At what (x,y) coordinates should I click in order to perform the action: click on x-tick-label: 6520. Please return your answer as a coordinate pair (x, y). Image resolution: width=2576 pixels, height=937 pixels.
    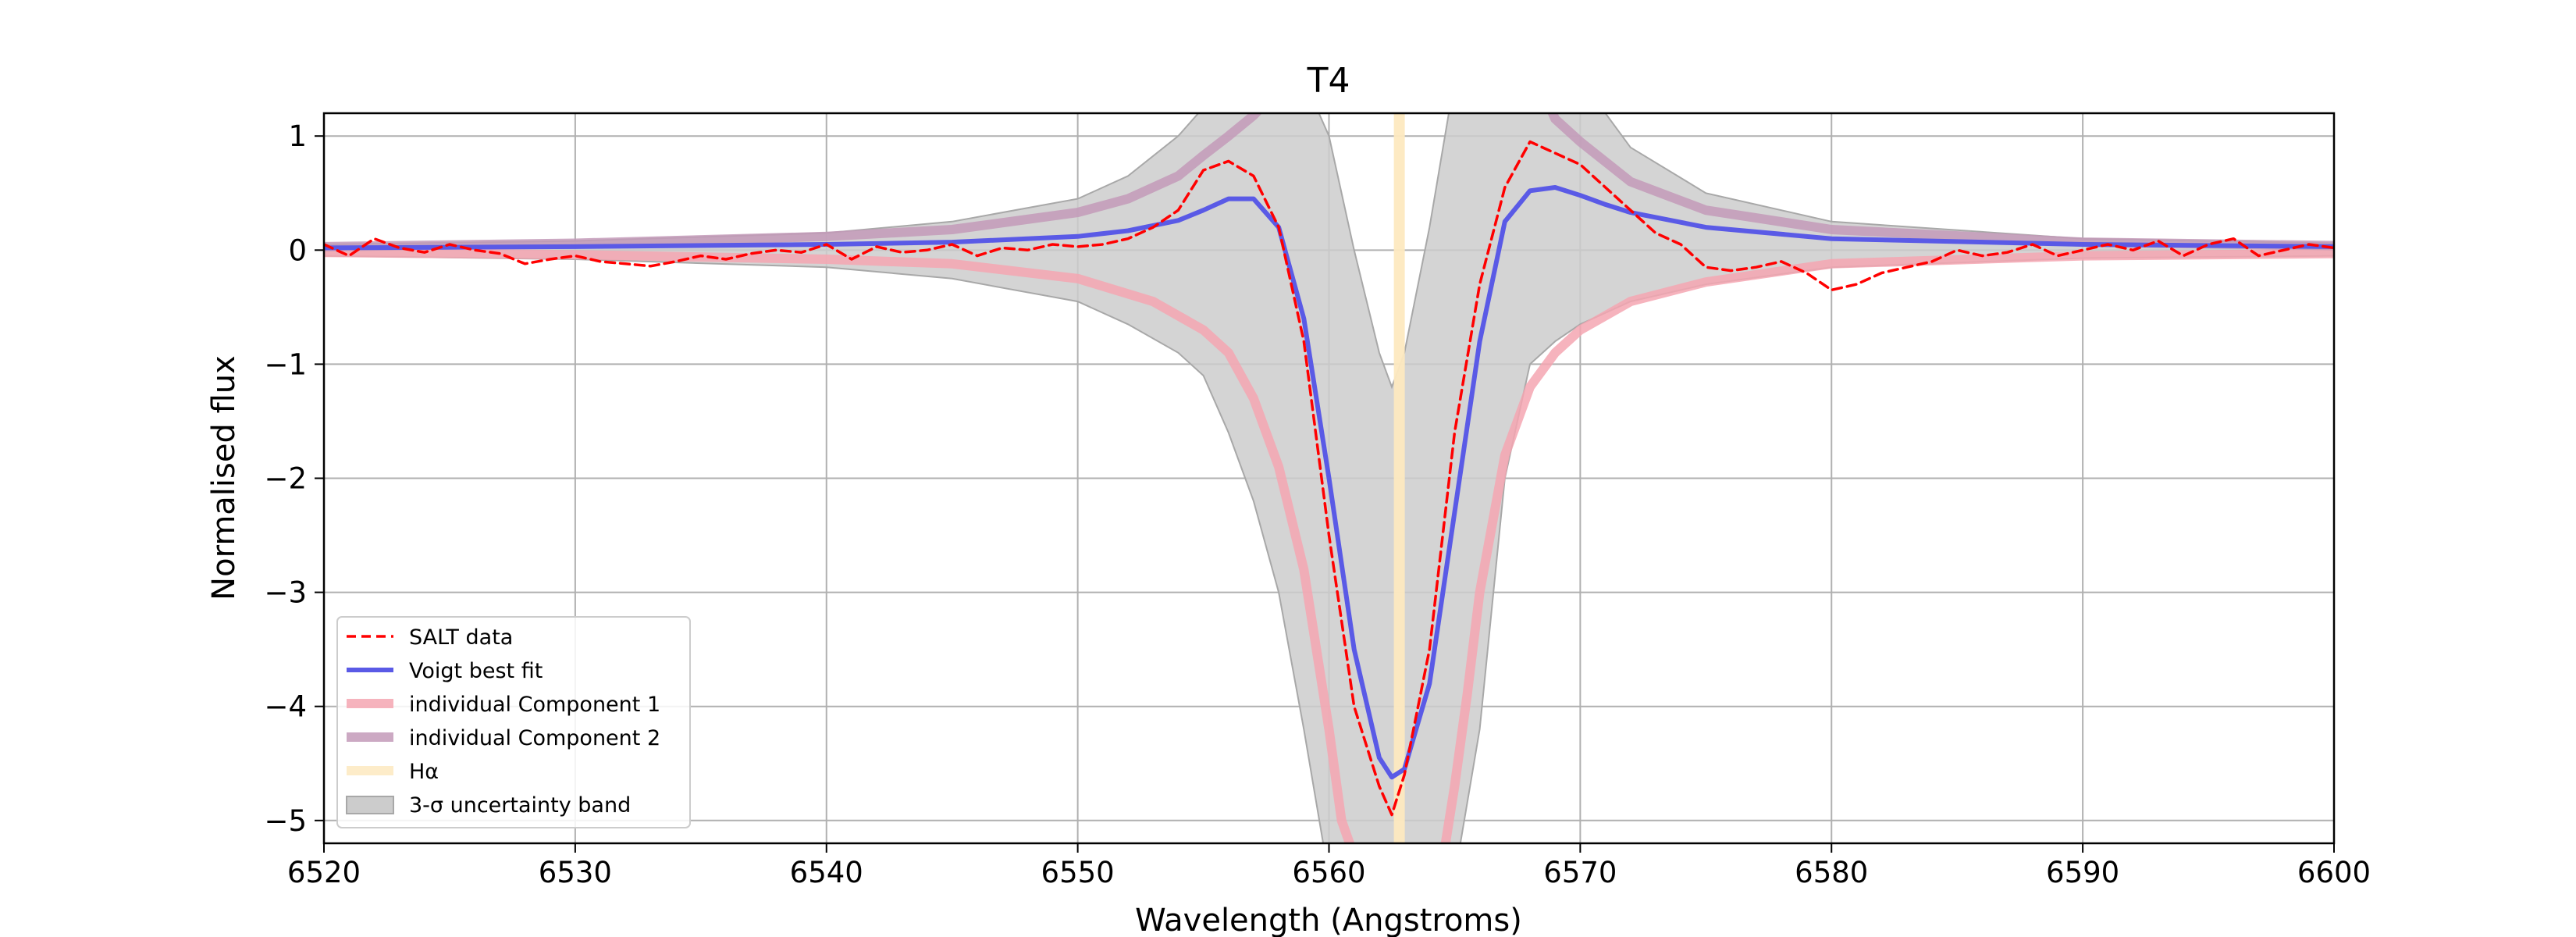
    Looking at the image, I should click on (324, 873).